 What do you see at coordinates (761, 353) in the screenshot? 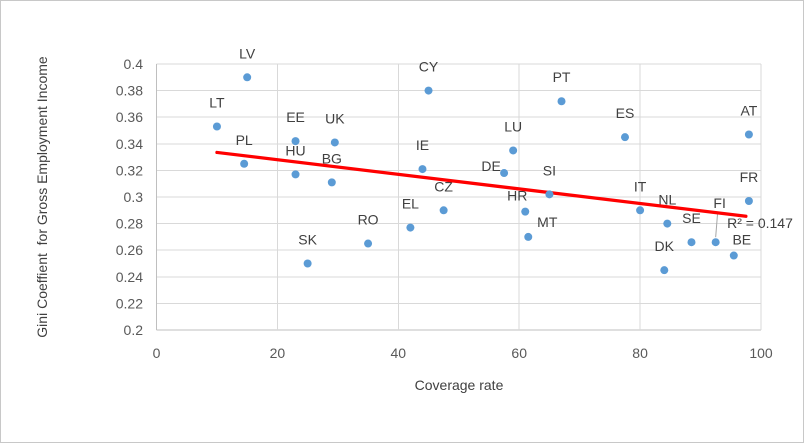
I see `x-tick-100: 100` at bounding box center [761, 353].